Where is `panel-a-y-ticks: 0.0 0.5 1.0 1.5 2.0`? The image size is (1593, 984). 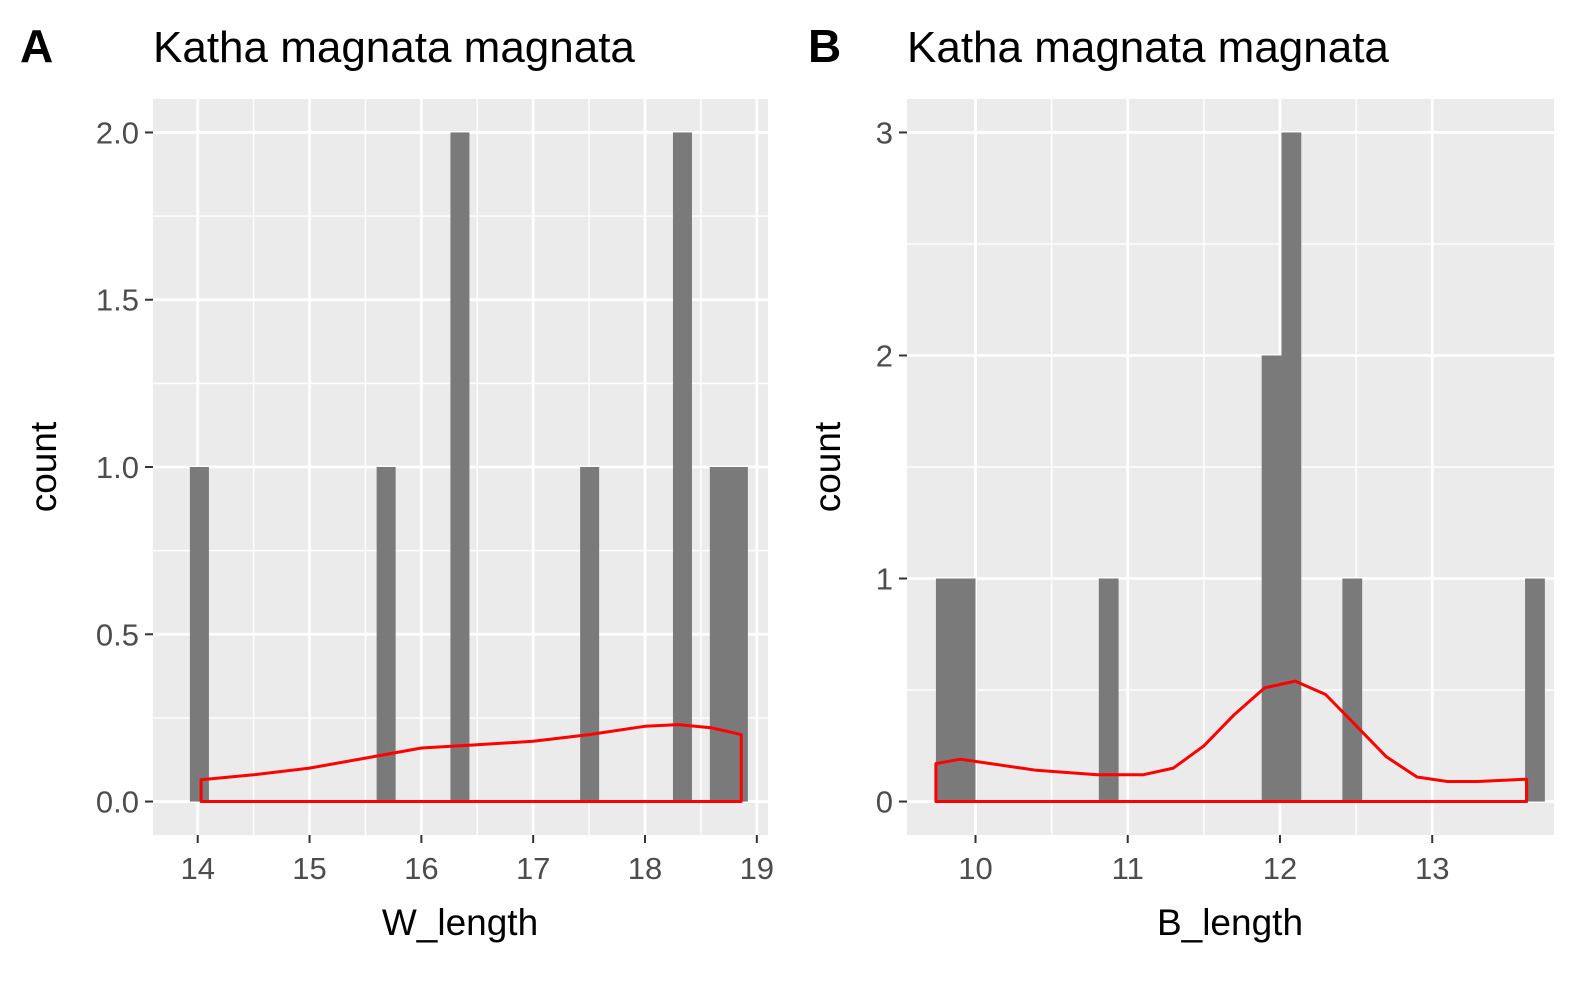
panel-a-y-ticks: 0.0 0.5 1.0 1.5 2.0 is located at coordinates (124, 467).